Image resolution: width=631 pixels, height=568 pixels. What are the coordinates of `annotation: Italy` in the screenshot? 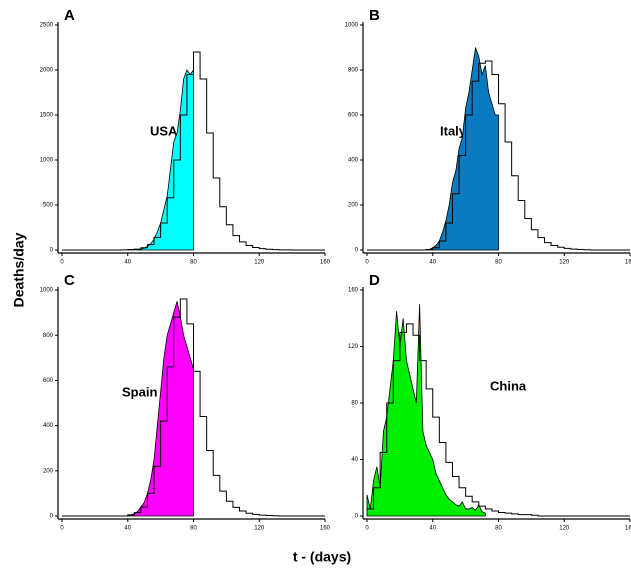 It's located at (453, 130).